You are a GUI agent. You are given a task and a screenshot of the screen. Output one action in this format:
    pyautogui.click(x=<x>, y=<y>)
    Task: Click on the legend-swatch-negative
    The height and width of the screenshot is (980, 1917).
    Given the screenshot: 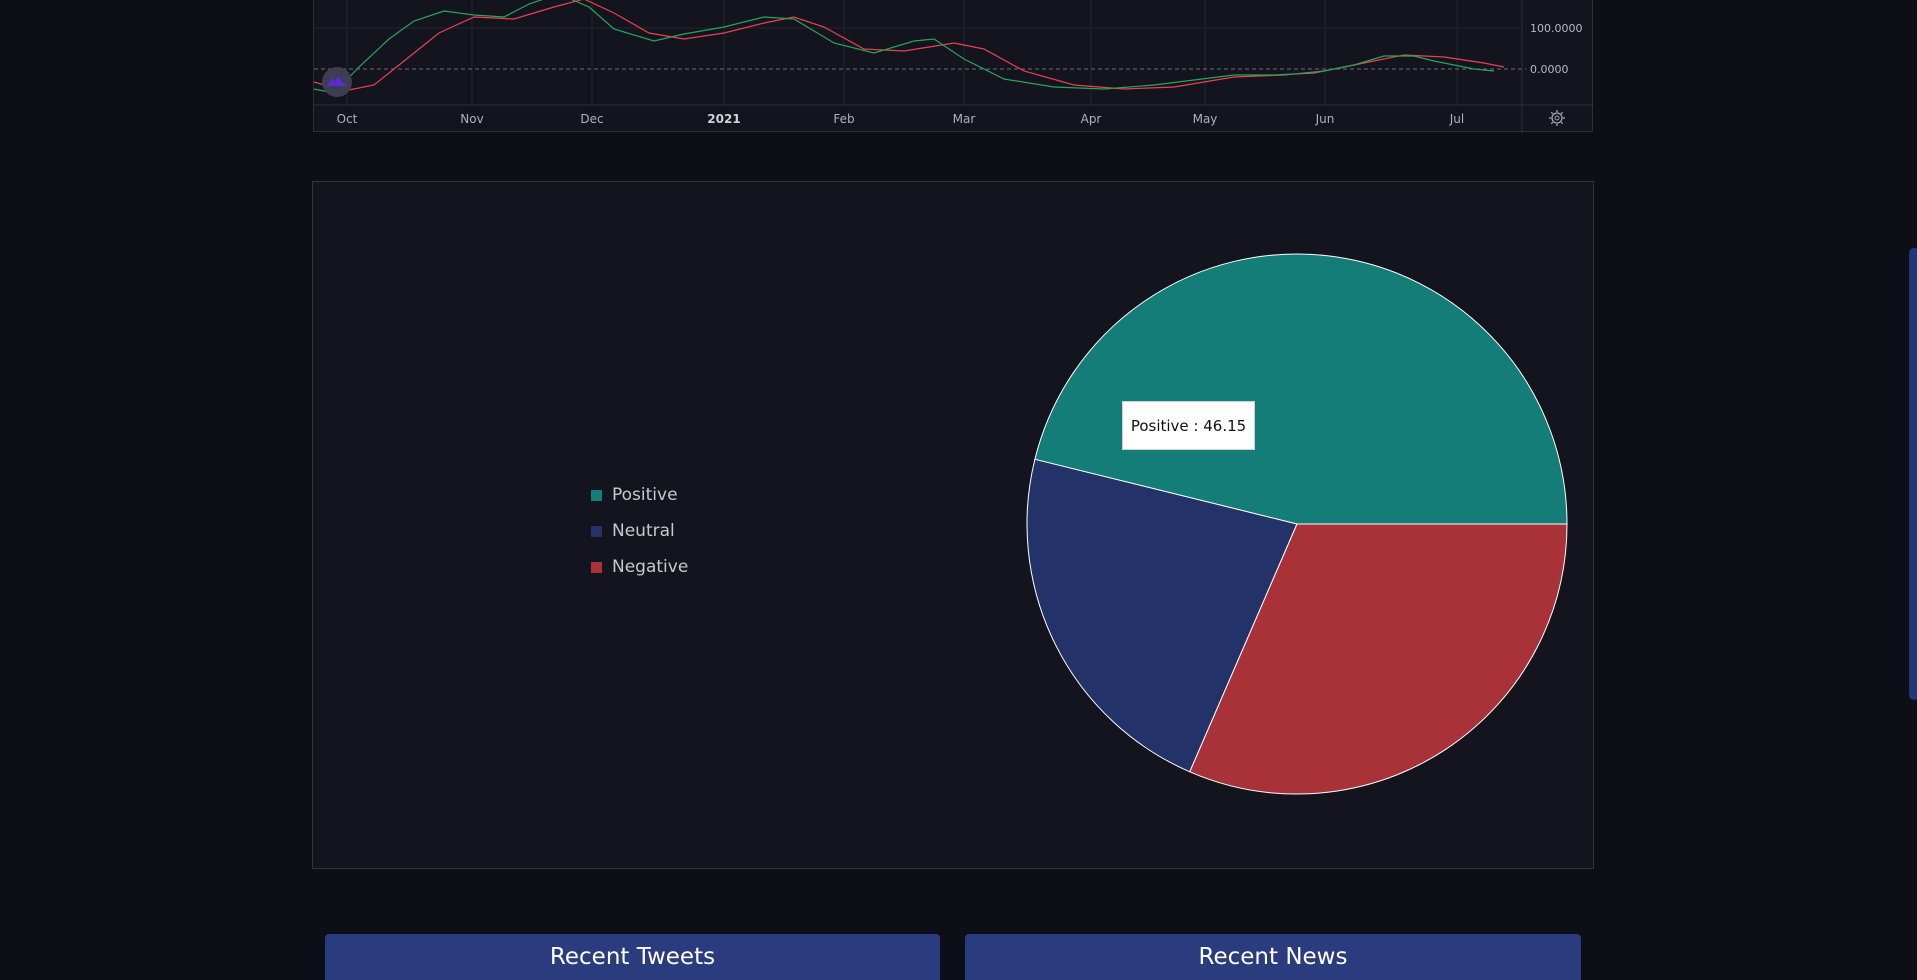 What is the action you would take?
    pyautogui.click(x=596, y=567)
    